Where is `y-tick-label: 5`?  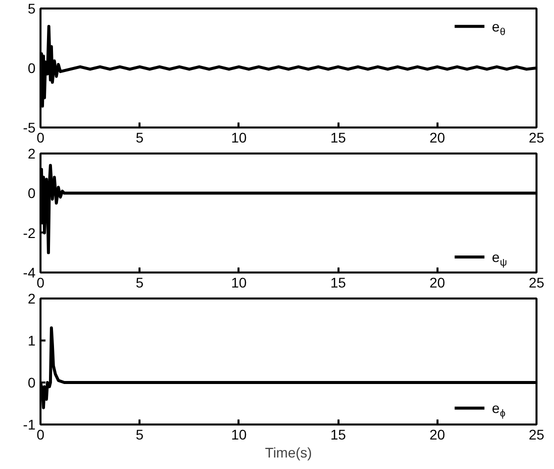
y-tick-label: 5 is located at coordinates (32, 8).